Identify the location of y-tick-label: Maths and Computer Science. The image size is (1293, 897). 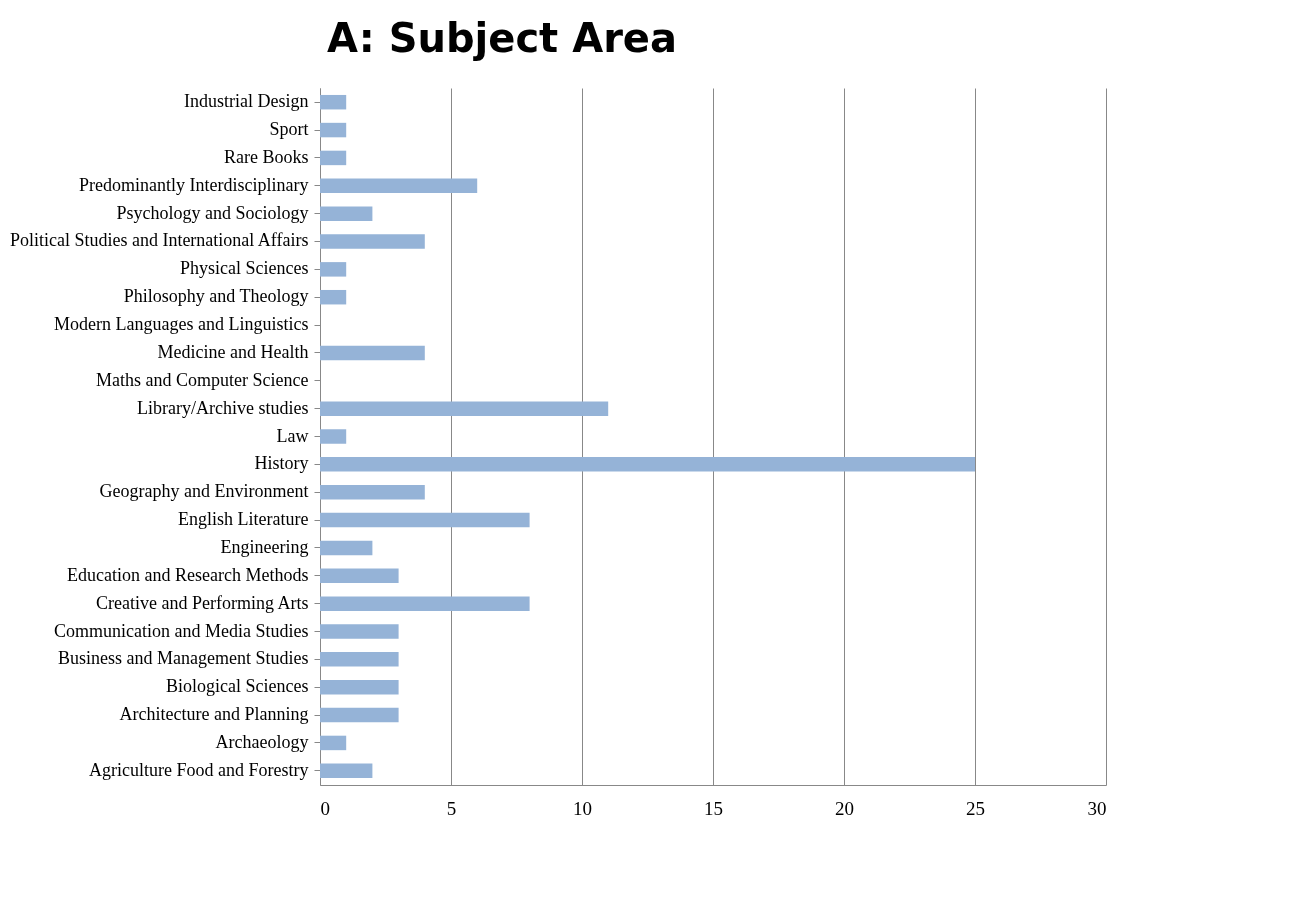
(202, 379).